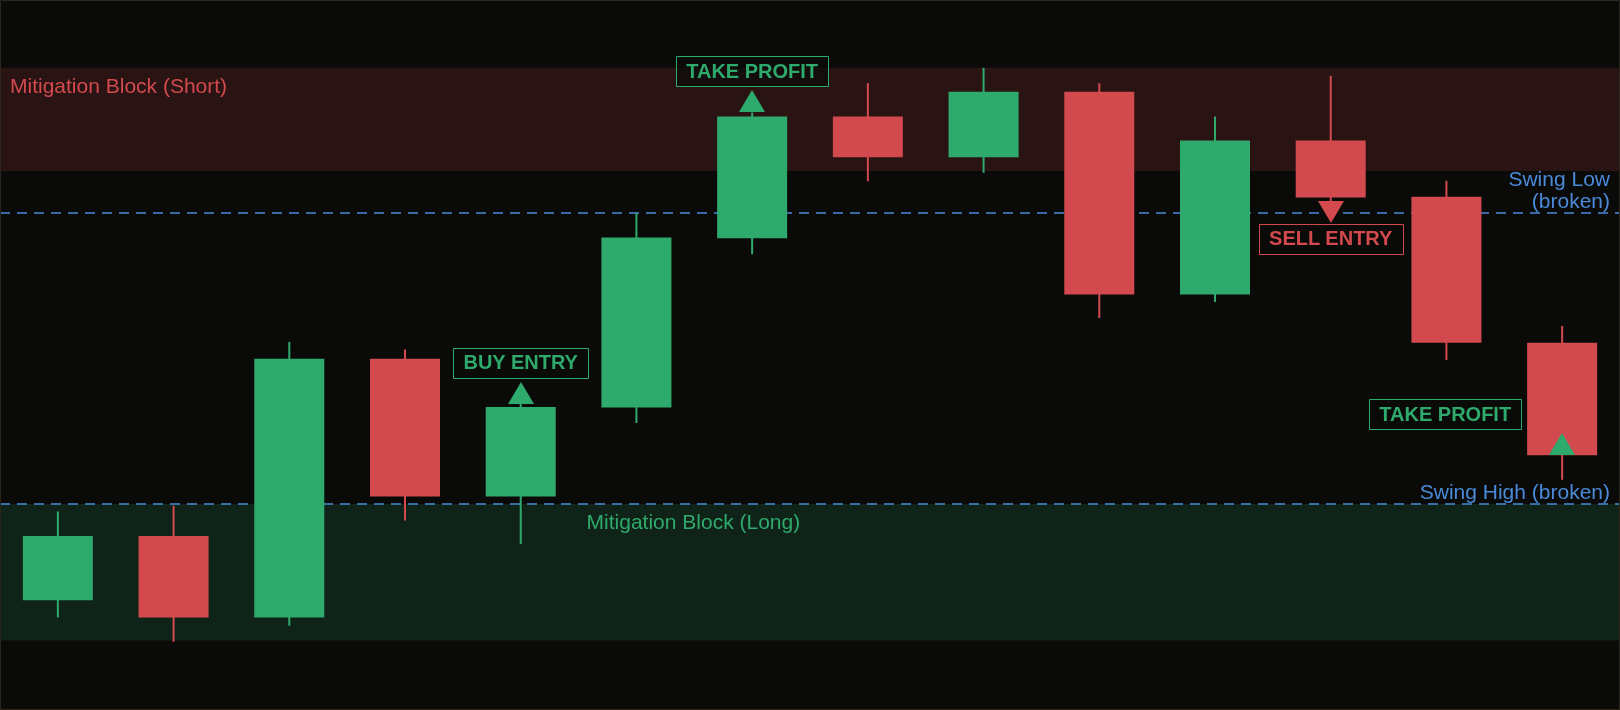  What do you see at coordinates (1331, 238) in the screenshot?
I see `annotation: SELL ENTRY` at bounding box center [1331, 238].